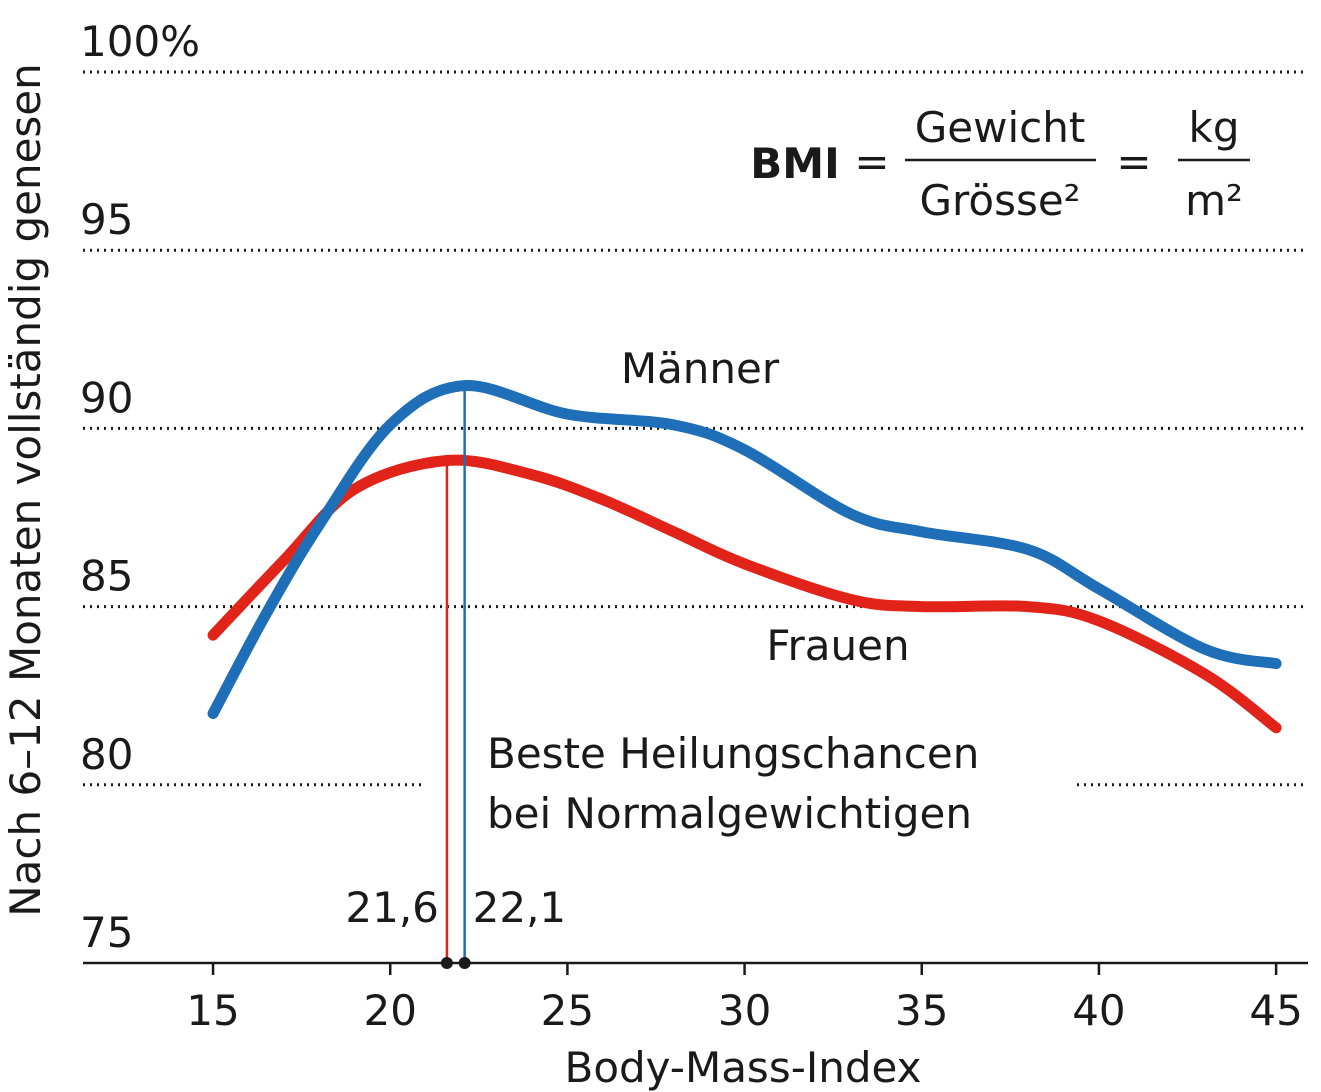  I want to click on peak-label: 22,1, so click(520, 907).